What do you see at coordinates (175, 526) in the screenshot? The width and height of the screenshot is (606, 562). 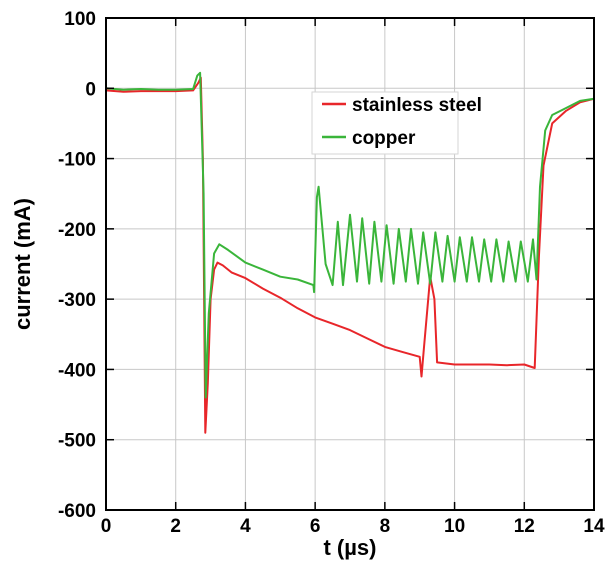 I see `x-tick-label: 2` at bounding box center [175, 526].